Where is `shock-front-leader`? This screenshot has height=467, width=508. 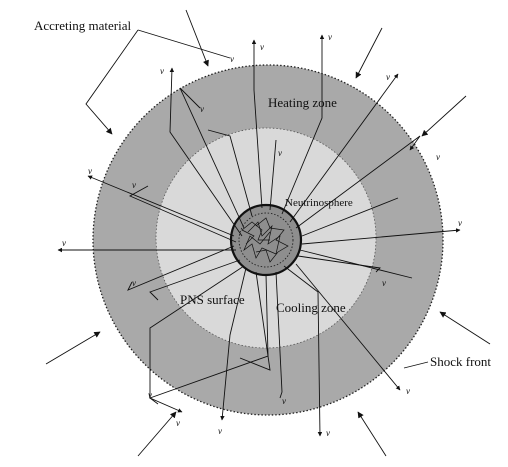 shock-front-leader is located at coordinates (416, 365).